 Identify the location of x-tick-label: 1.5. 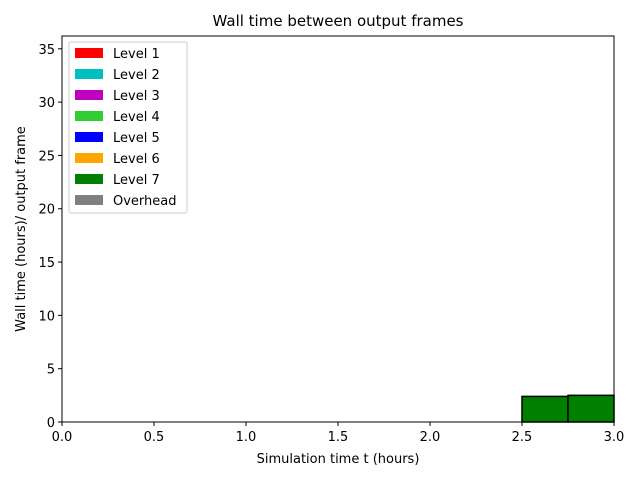
(338, 437).